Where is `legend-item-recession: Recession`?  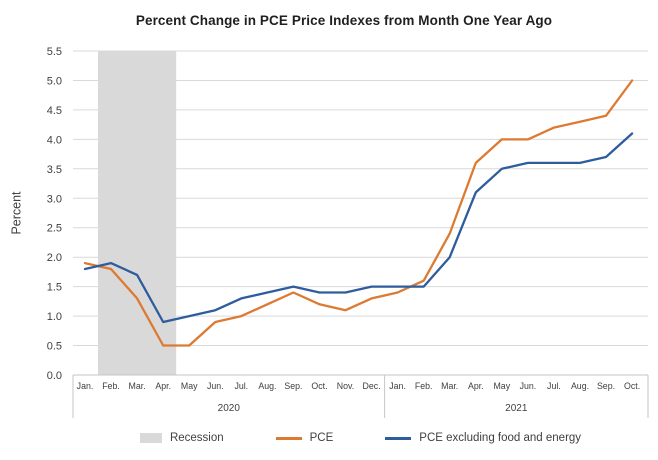
legend-item-recession: Recession is located at coordinates (181, 438).